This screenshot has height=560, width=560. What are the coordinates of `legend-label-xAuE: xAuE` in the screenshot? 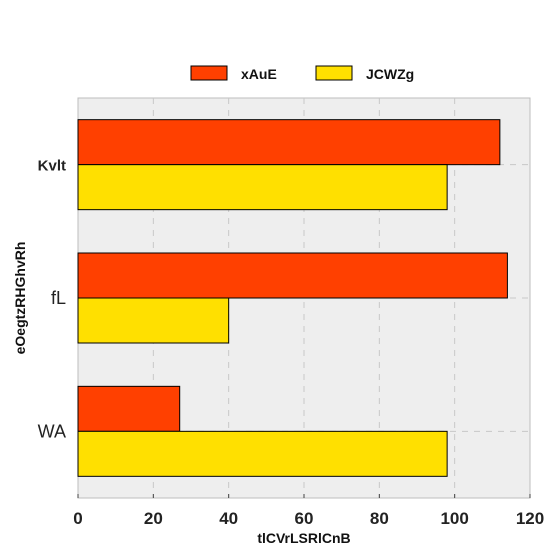 It's located at (259, 74).